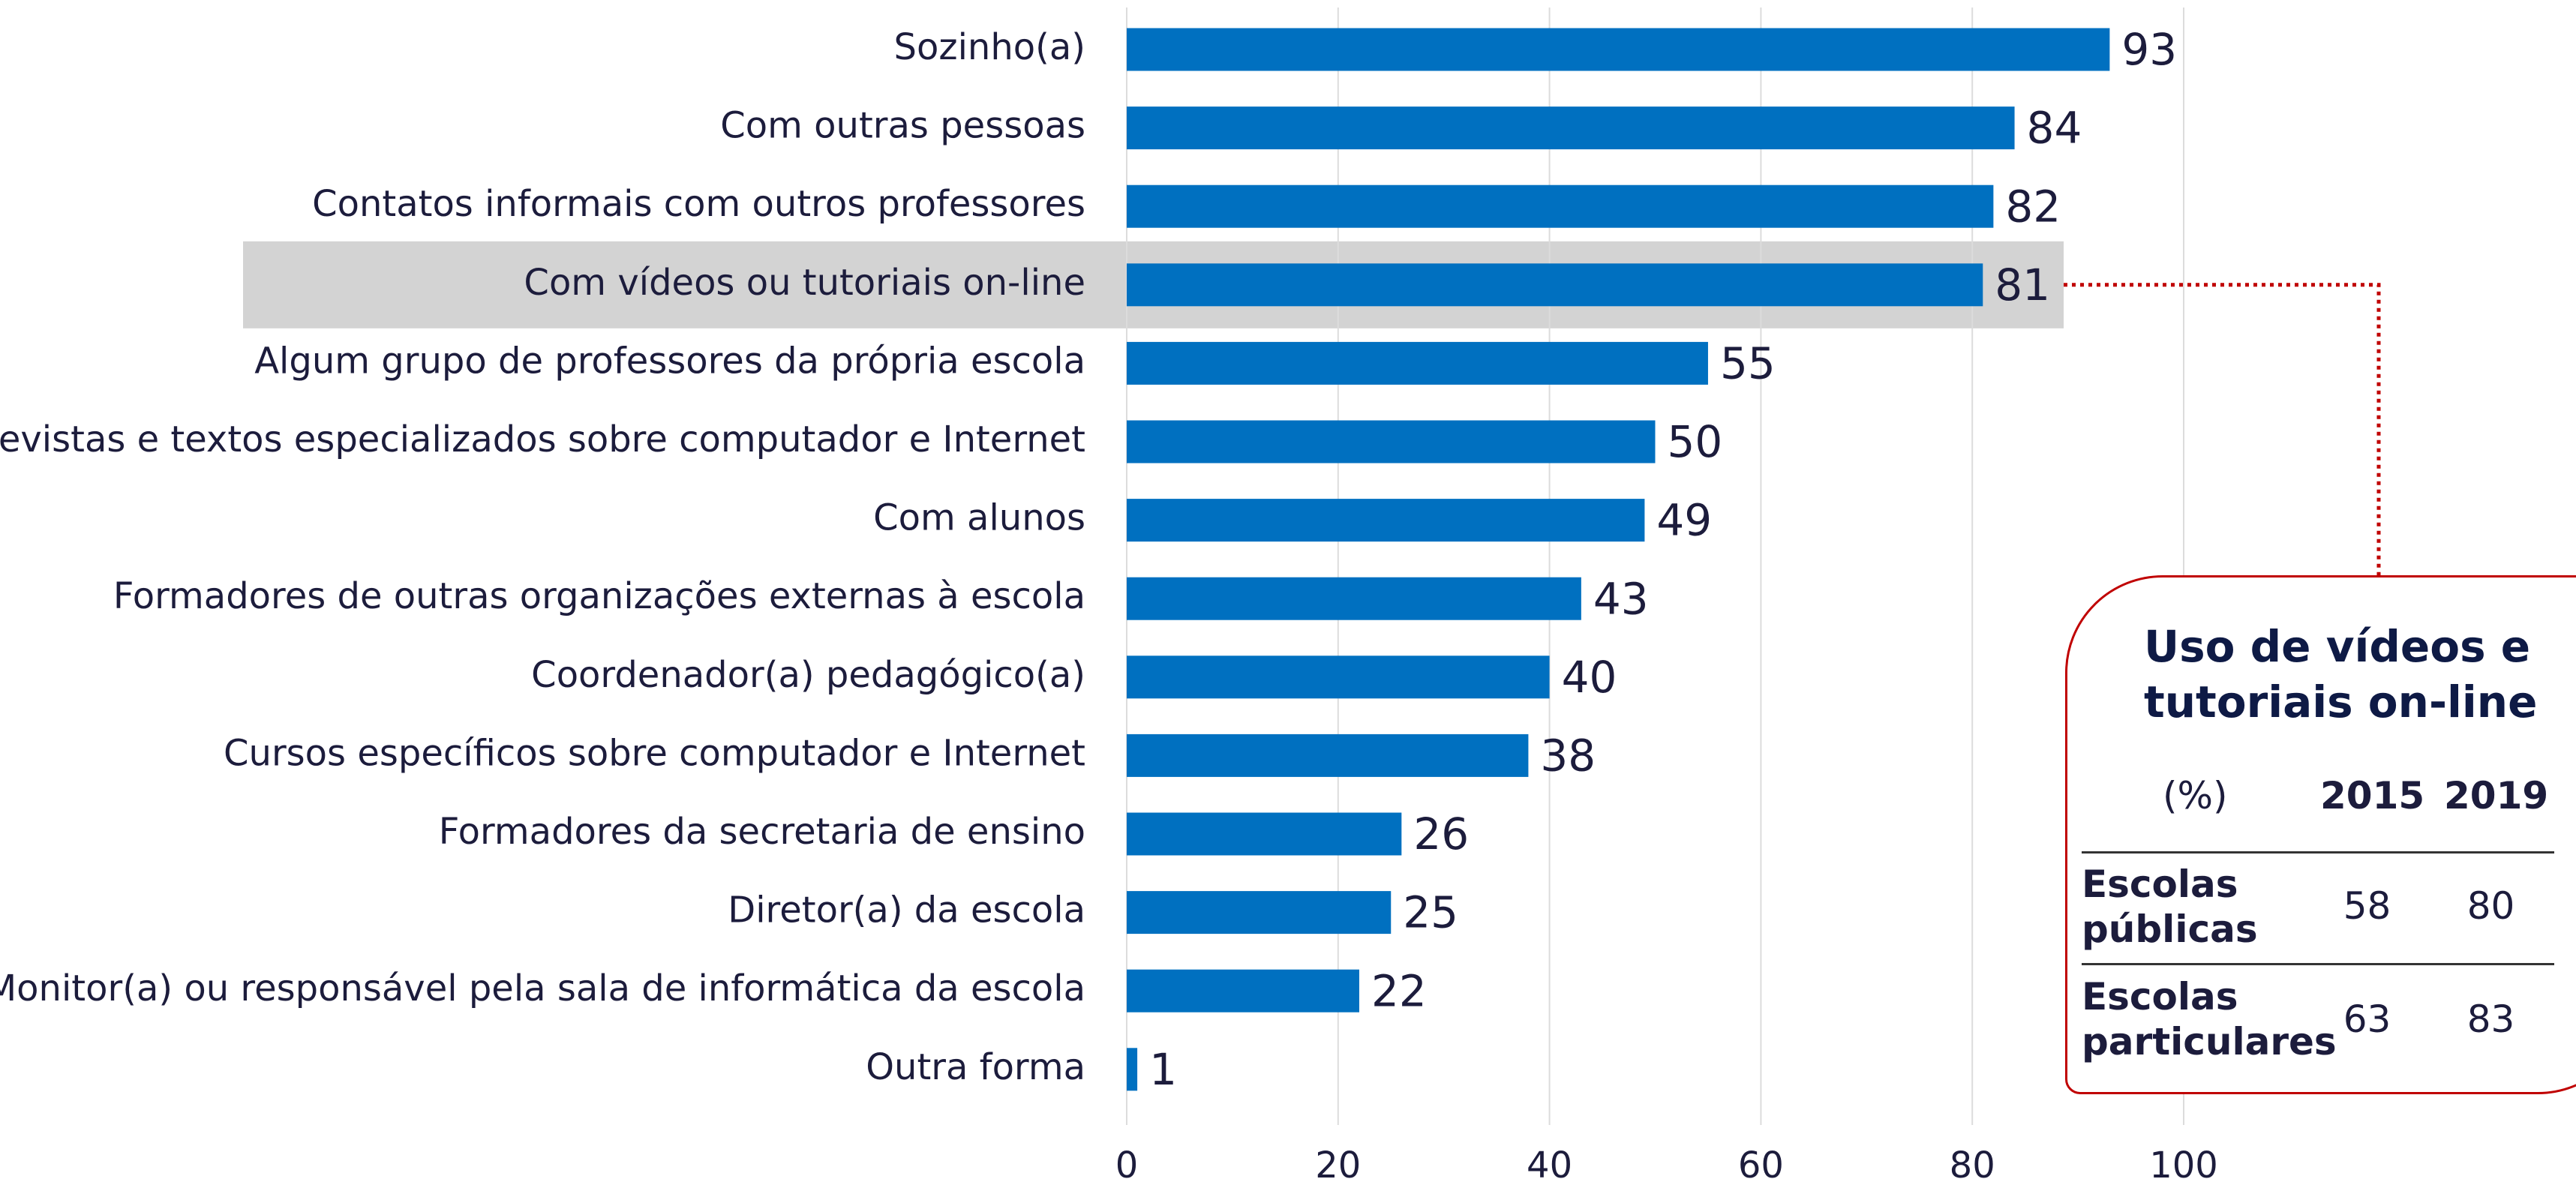  What do you see at coordinates (1621, 598) in the screenshot?
I see `value-label: 43` at bounding box center [1621, 598].